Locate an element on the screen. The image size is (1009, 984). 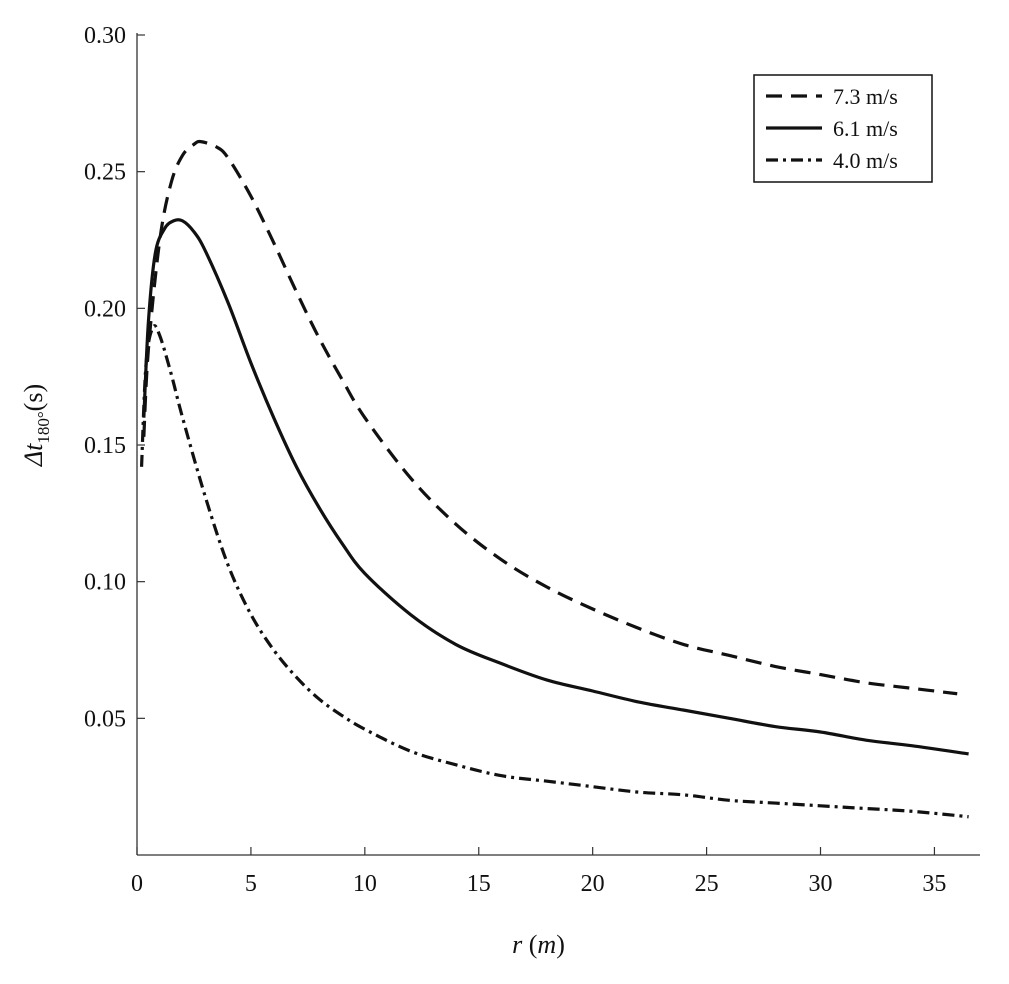
x-tick-label: 25 is located at coordinates (707, 884).